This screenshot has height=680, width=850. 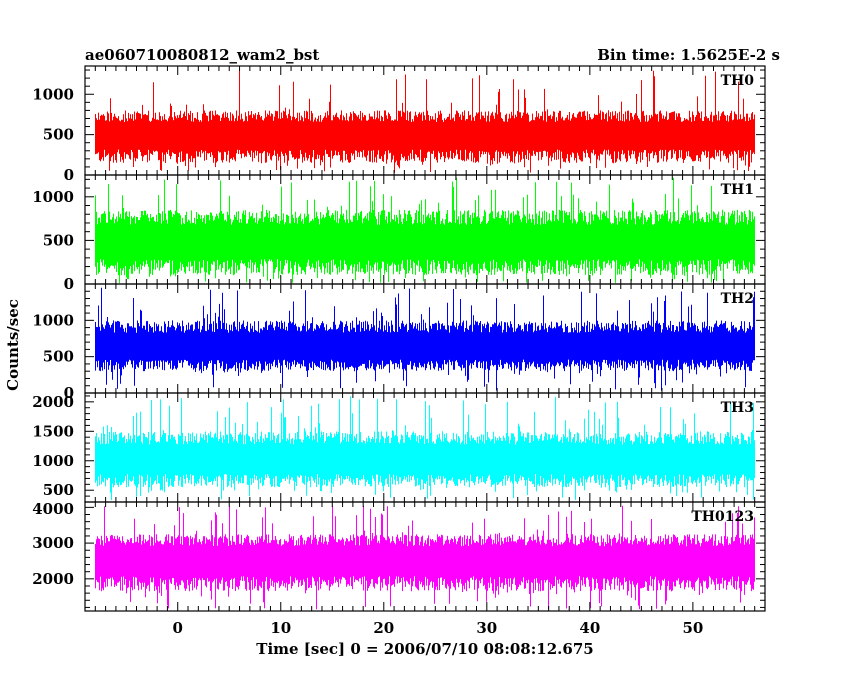 I want to click on series-th0, so click(x=425, y=121).